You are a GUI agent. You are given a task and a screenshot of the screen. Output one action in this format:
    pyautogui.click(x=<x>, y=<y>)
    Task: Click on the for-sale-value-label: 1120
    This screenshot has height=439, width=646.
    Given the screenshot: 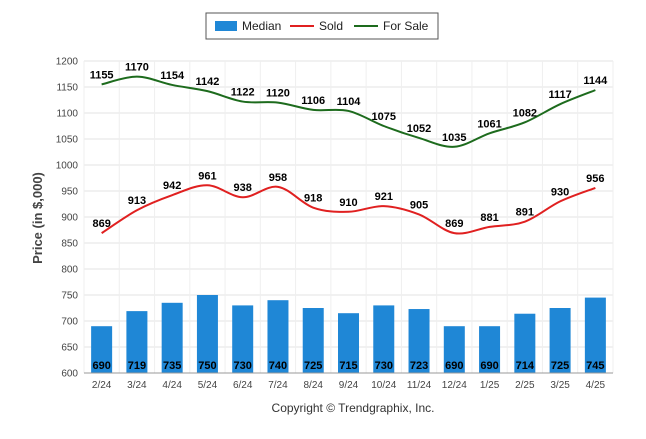 What is the action you would take?
    pyautogui.click(x=278, y=94)
    